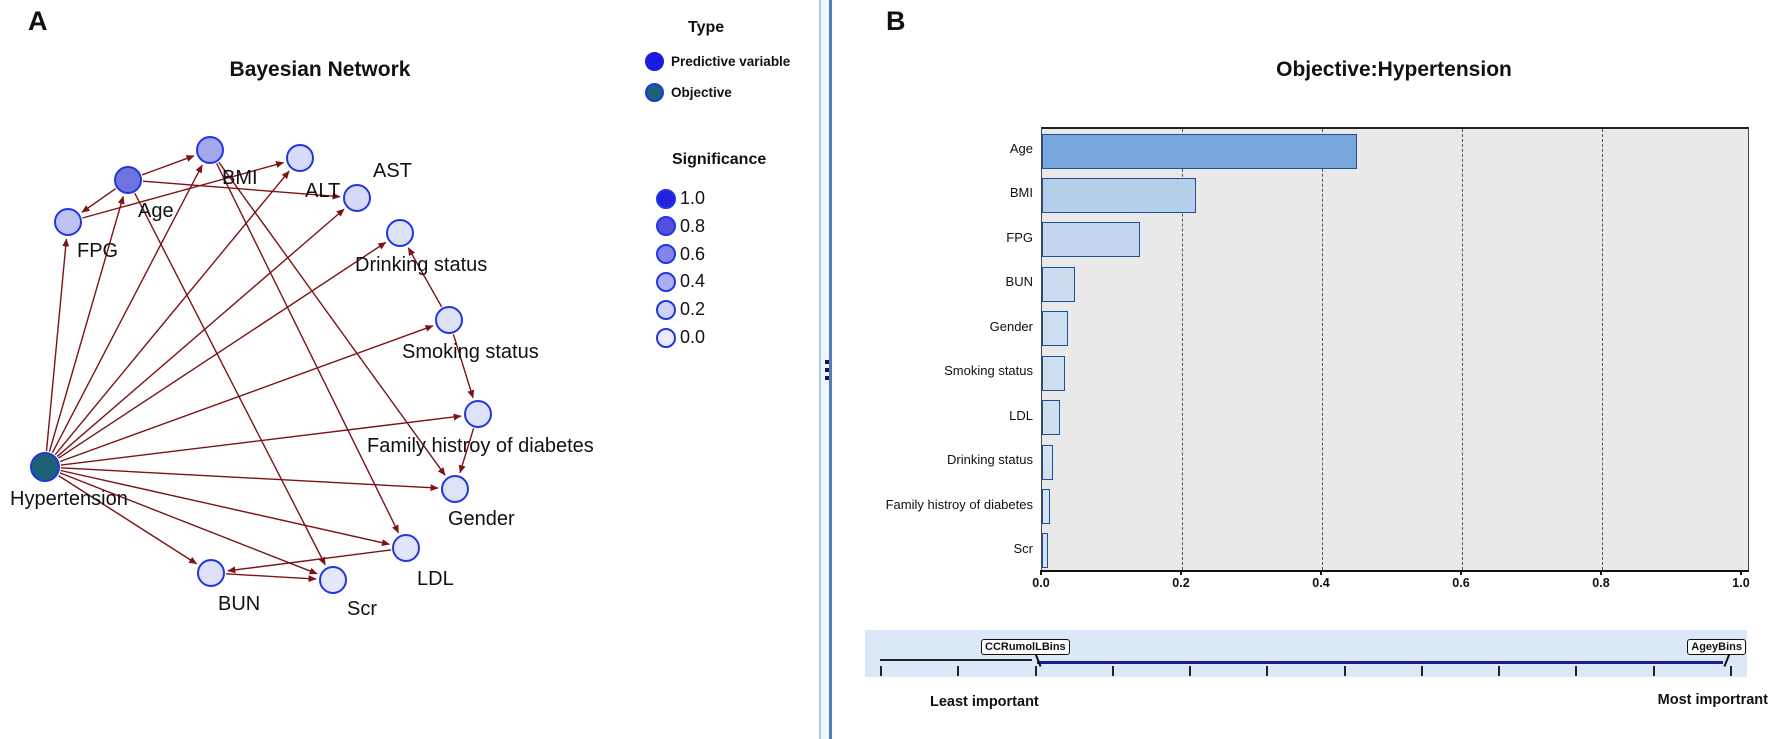  Describe the element at coordinates (693, 337) in the screenshot. I see `legend-significance-item-label: 0.0` at that location.